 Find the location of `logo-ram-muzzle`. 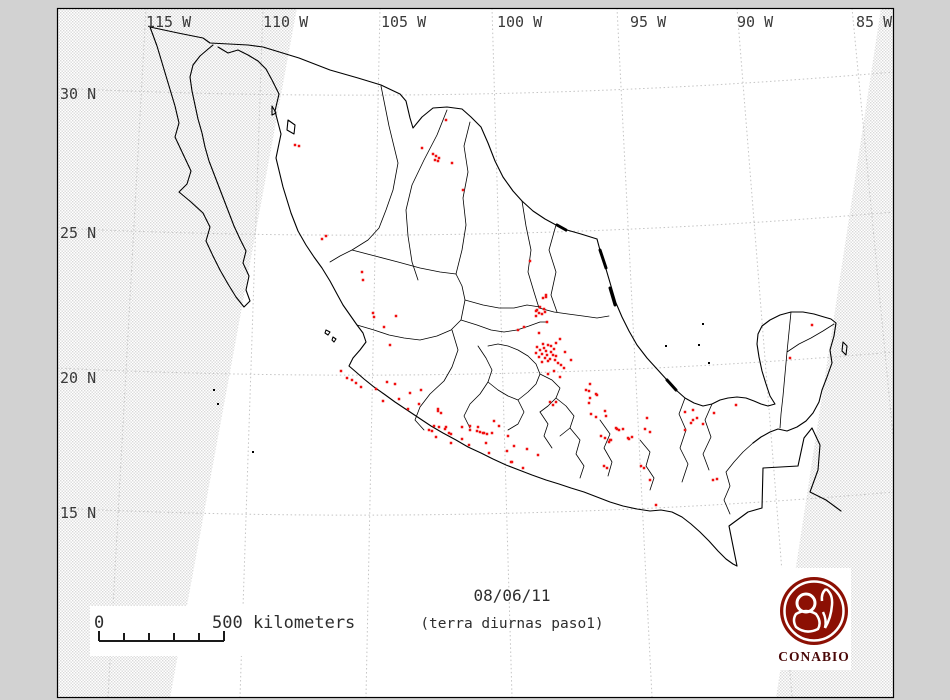

logo-ram-muzzle is located at coordinates (806, 621).